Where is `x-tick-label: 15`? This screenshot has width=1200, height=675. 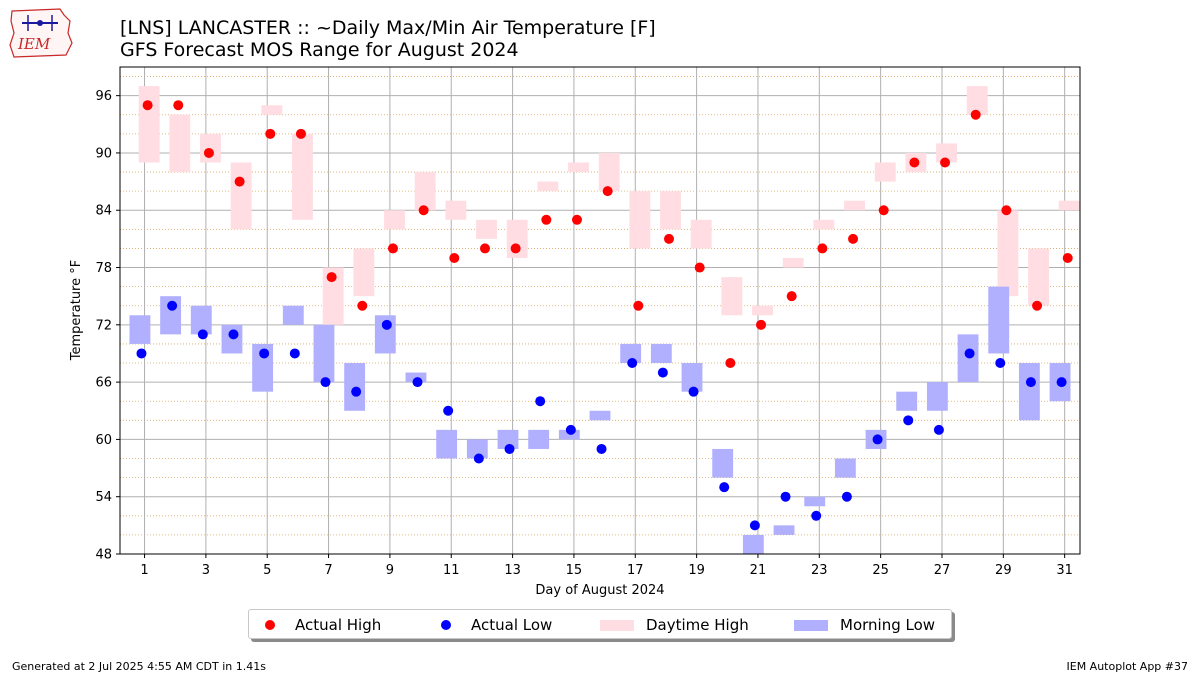 x-tick-label: 15 is located at coordinates (574, 570).